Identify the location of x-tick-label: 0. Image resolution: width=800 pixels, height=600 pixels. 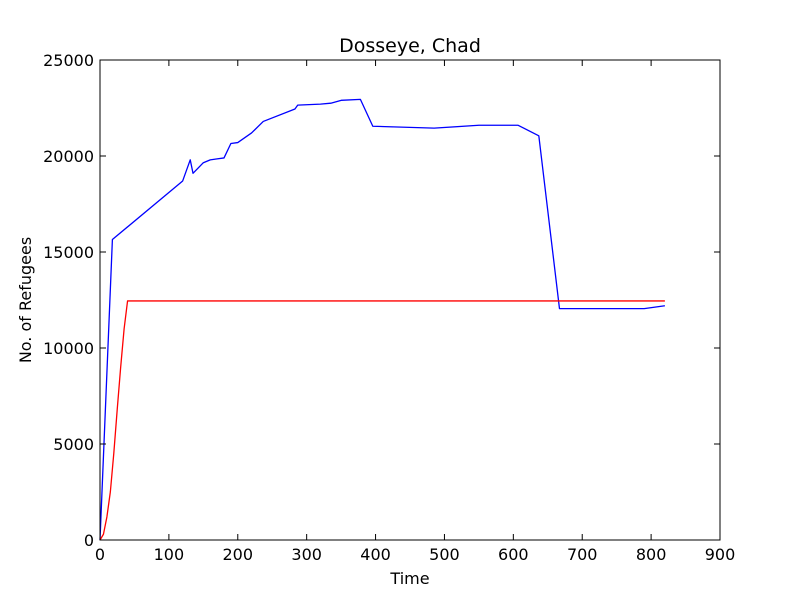
(100, 554).